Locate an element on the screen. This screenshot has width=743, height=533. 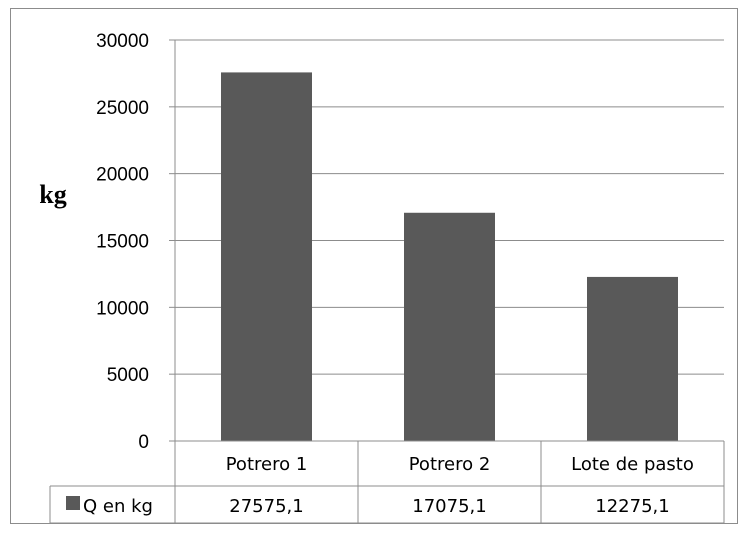
category-label: Lote de pasto is located at coordinates (632, 464).